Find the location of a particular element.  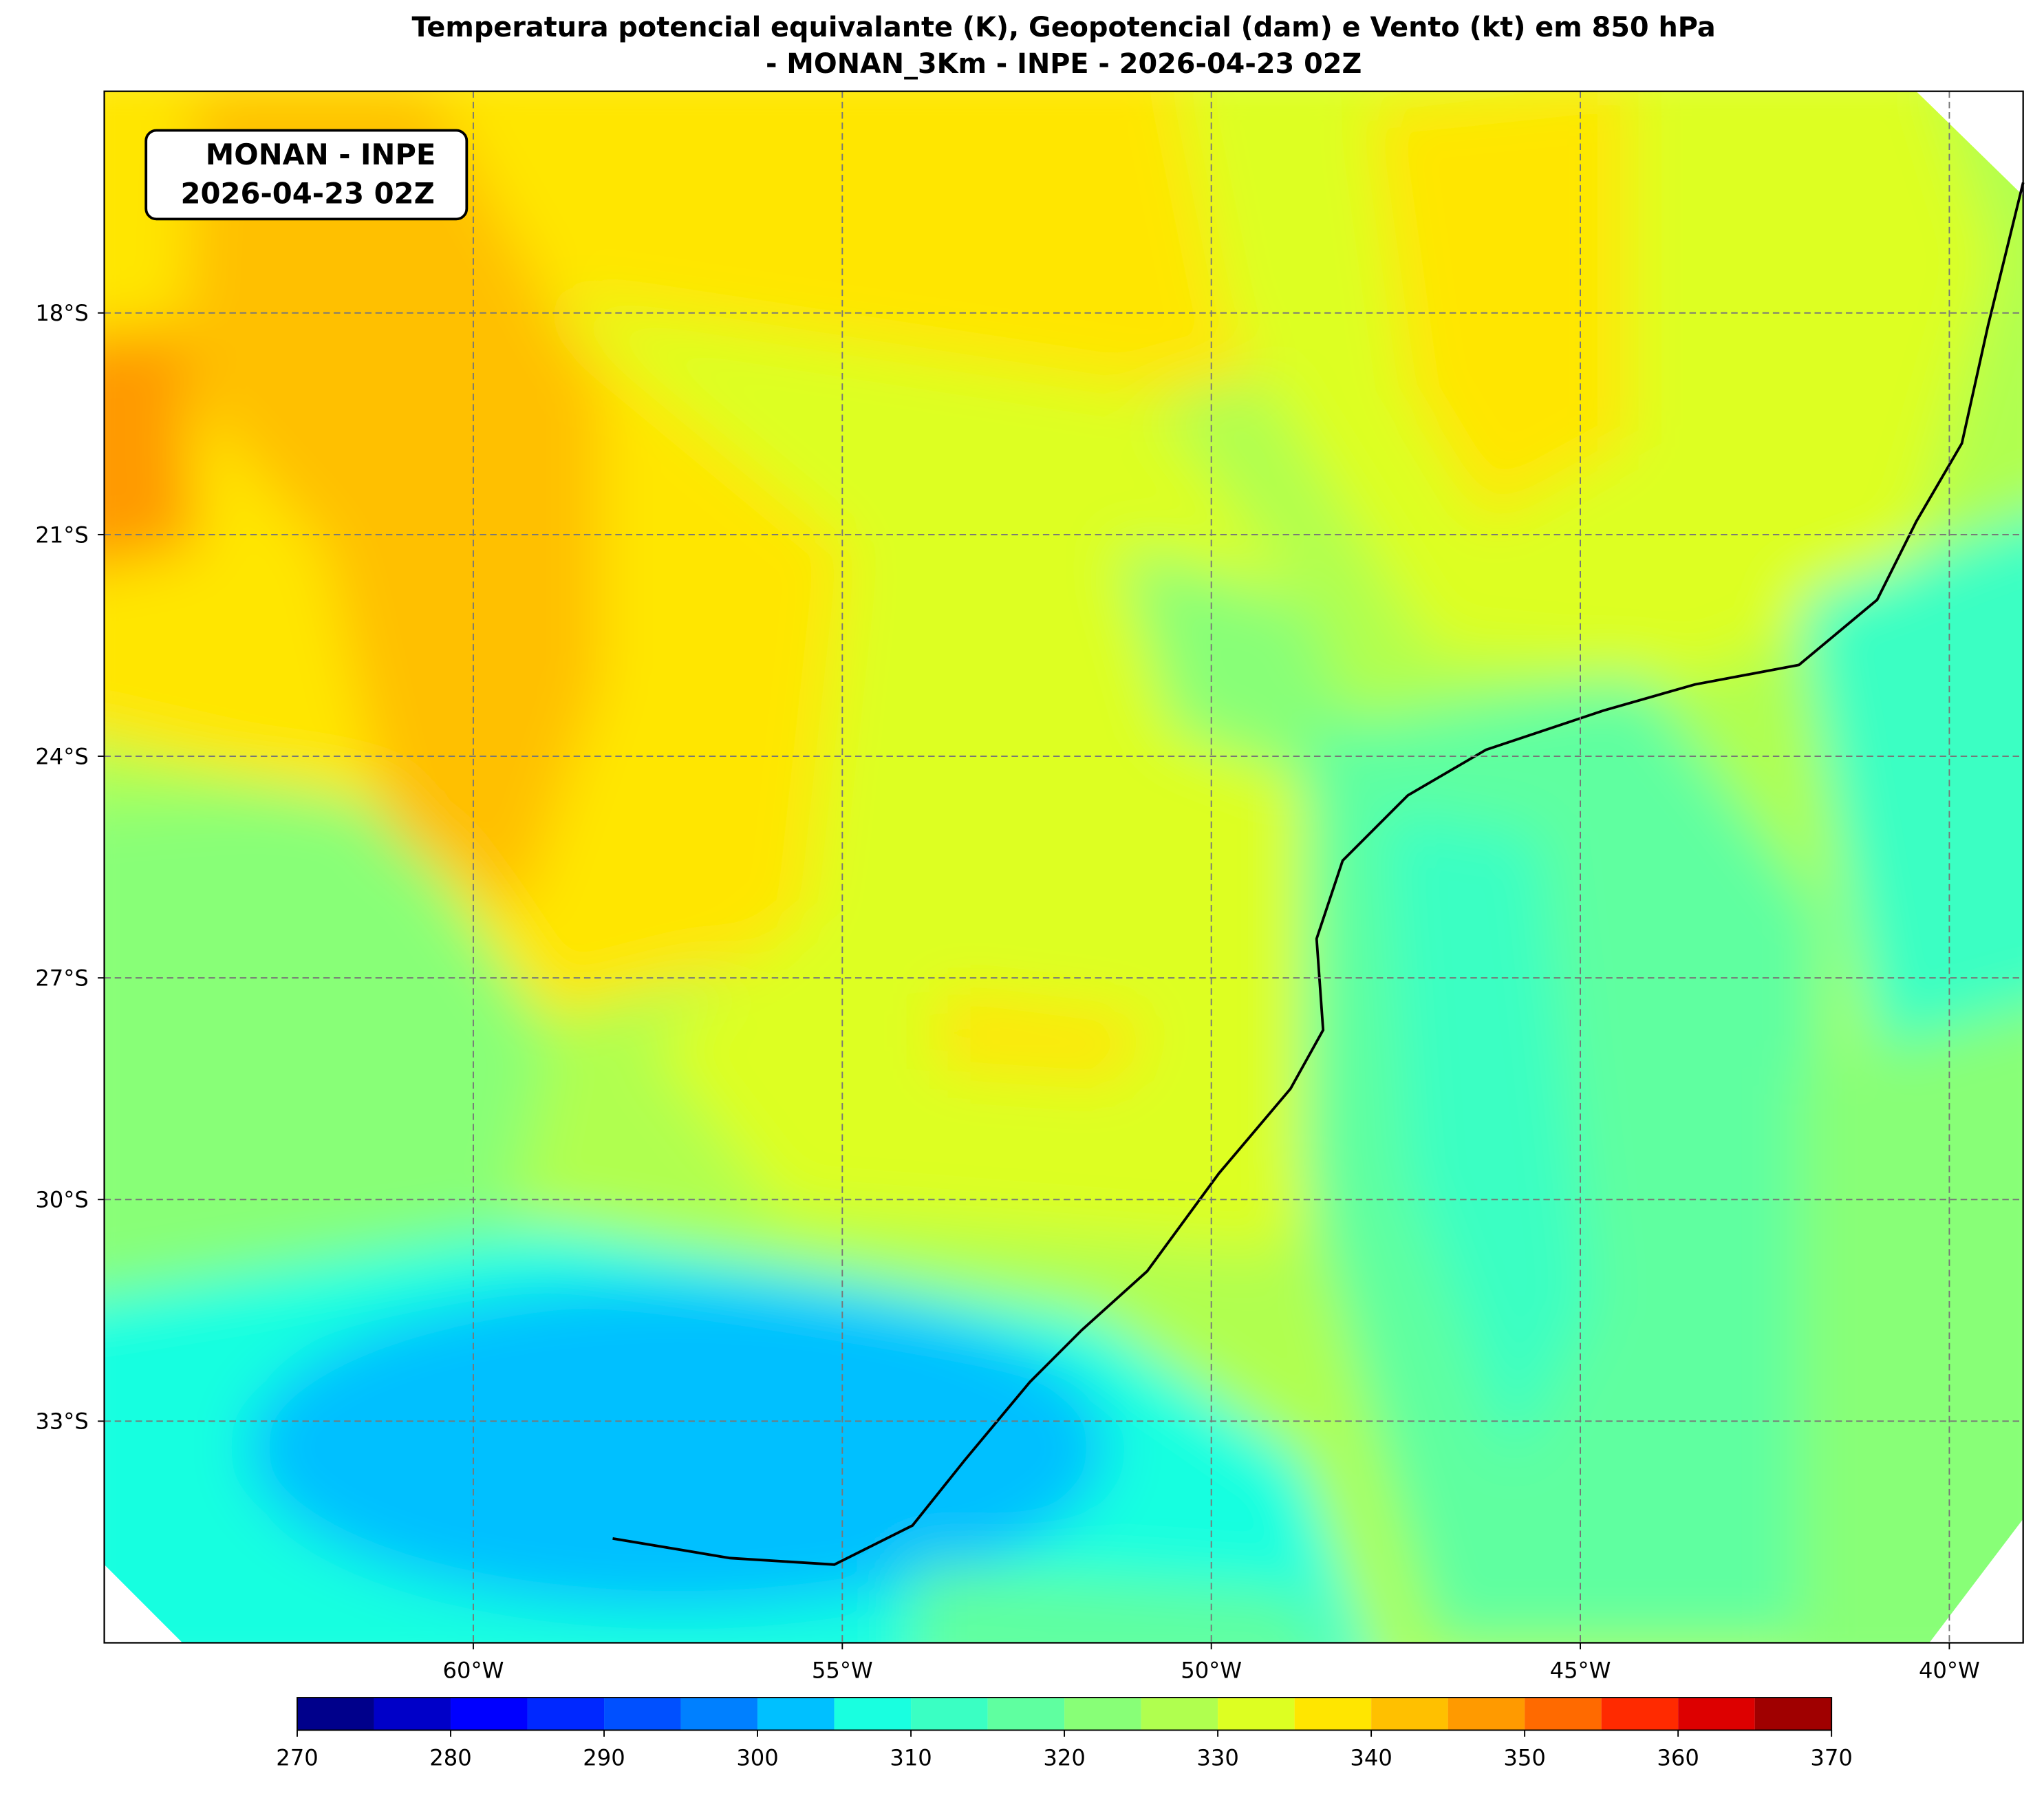

y-tick-label: 21°S is located at coordinates (62, 535).